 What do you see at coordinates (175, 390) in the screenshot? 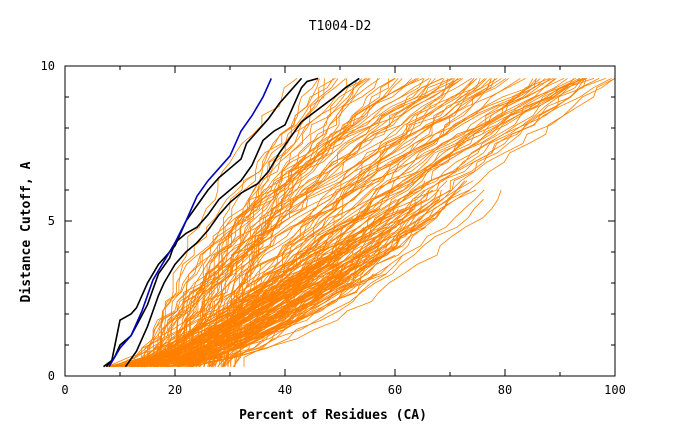
I see `x-tick-label: 20` at bounding box center [175, 390].